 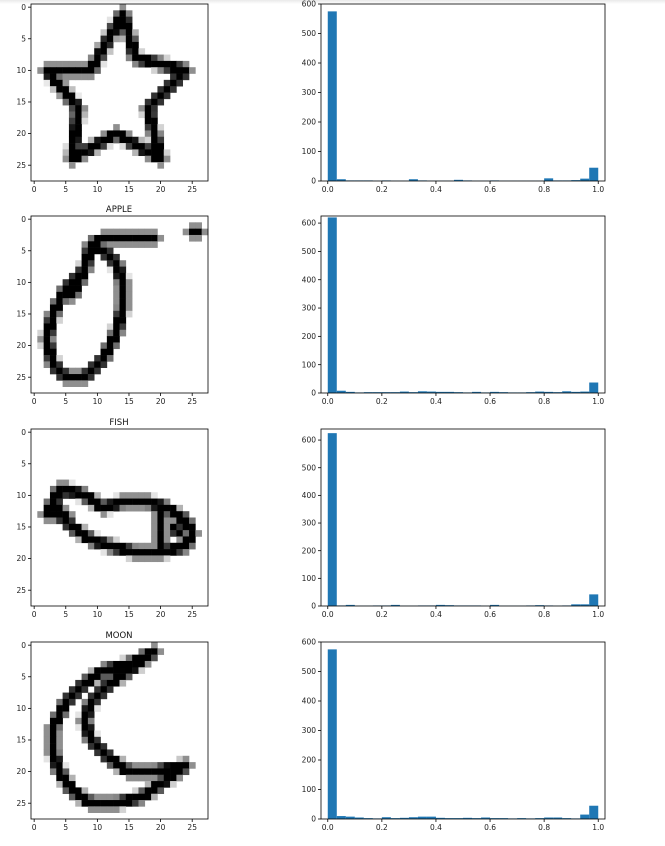 I want to click on x-tick-label: 0.6, so click(x=490, y=189).